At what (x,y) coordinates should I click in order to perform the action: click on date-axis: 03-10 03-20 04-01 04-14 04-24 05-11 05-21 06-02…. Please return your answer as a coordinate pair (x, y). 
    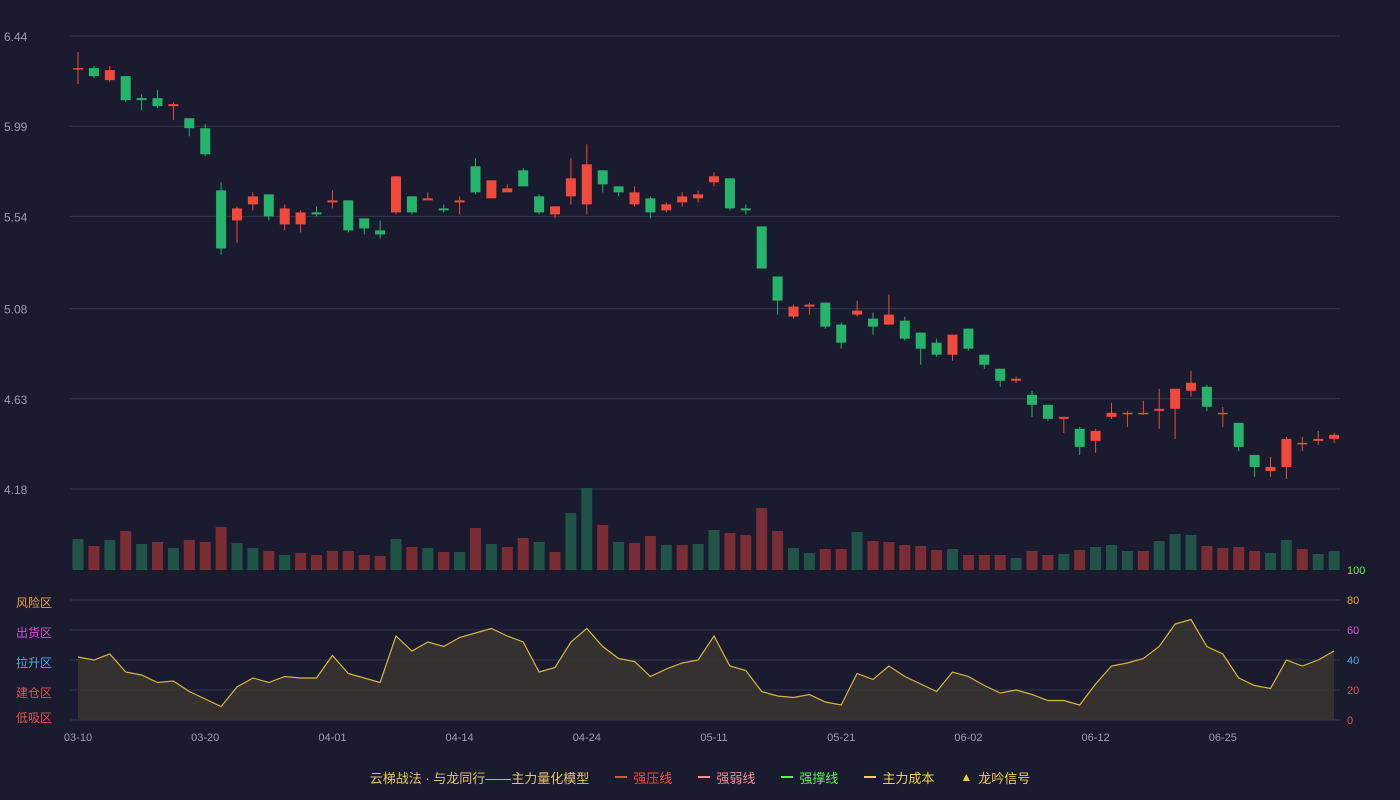
    Looking at the image, I should click on (650, 738).